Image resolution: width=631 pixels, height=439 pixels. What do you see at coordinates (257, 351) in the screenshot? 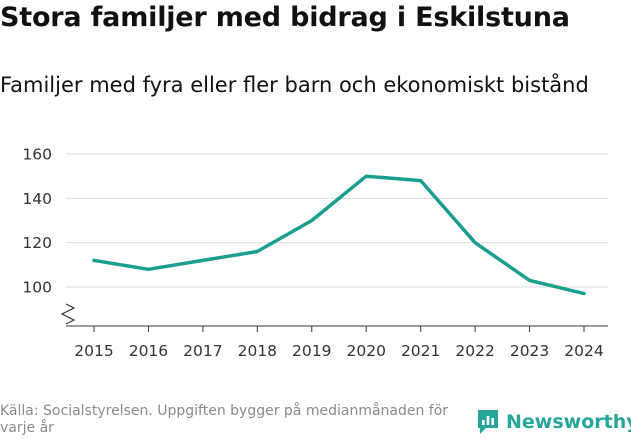
I see `x-tick-label: 2018` at bounding box center [257, 351].